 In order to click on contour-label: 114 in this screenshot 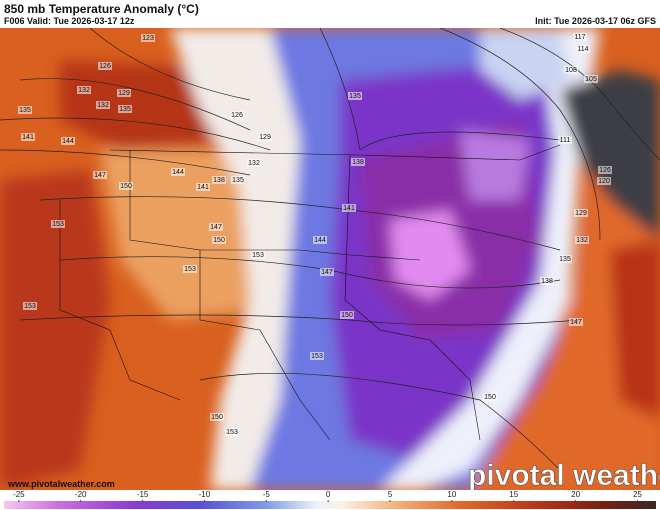, I will do `click(582, 49)`.